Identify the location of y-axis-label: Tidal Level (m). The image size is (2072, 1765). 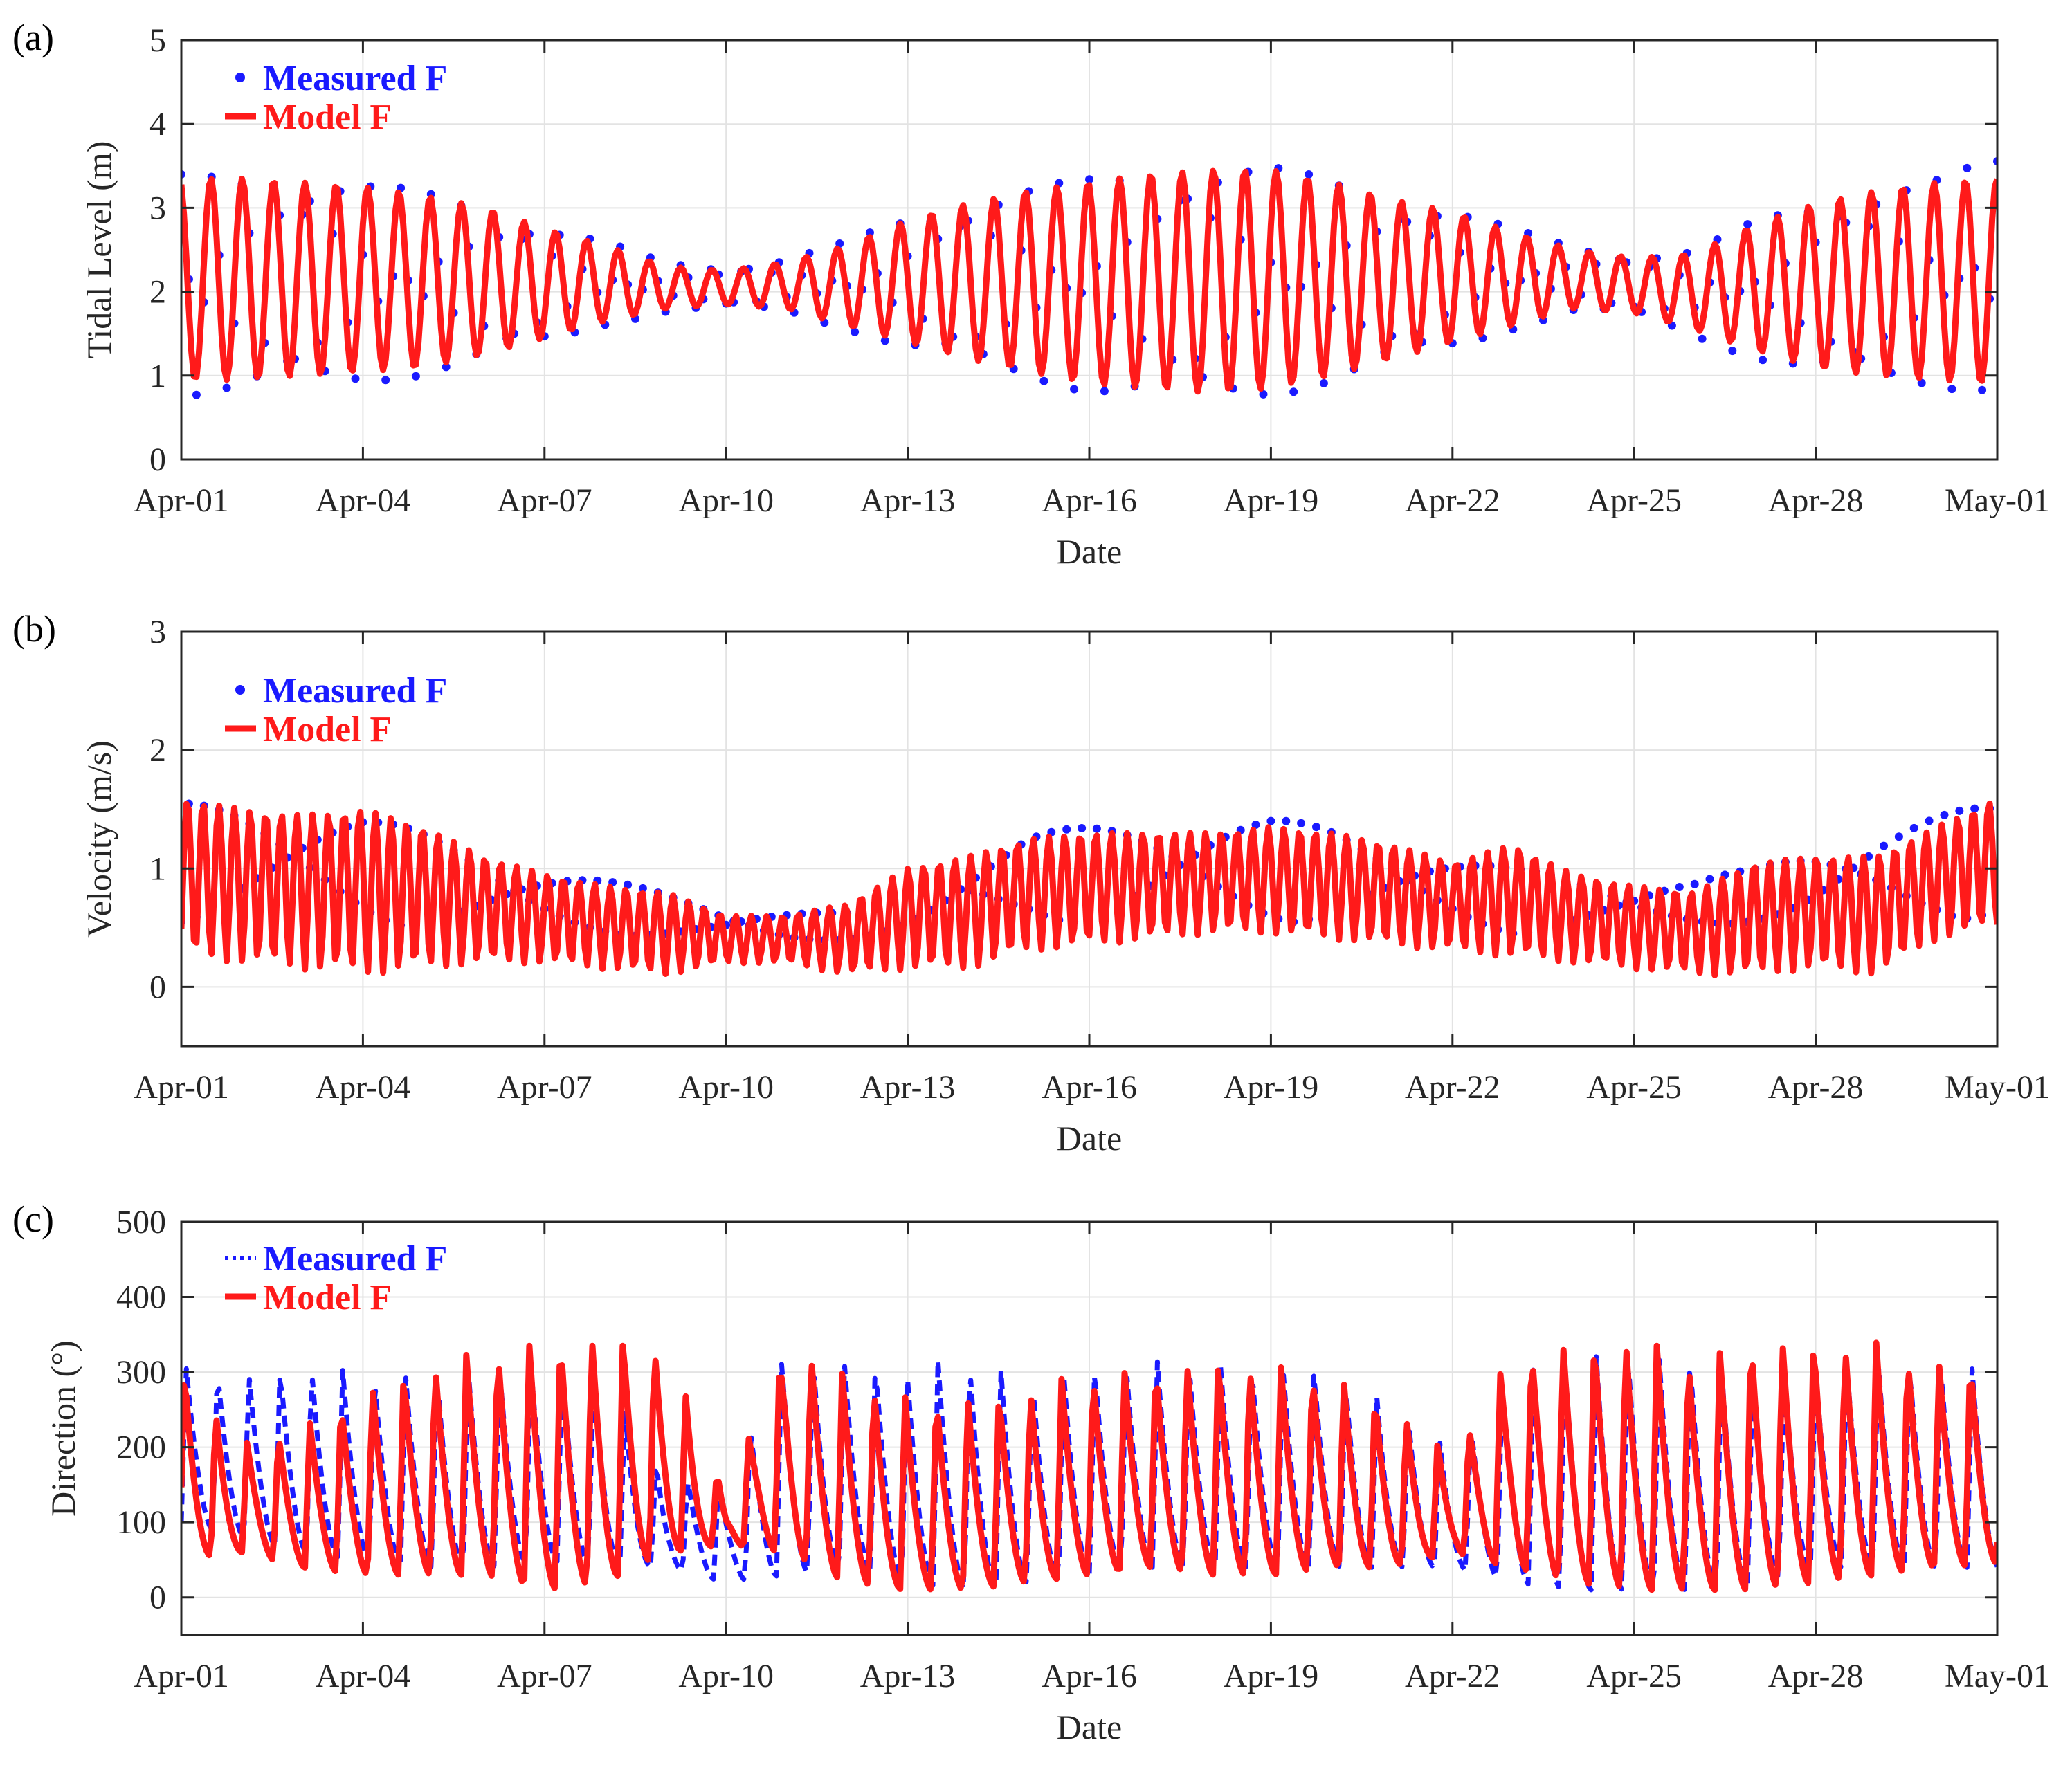
(99, 250).